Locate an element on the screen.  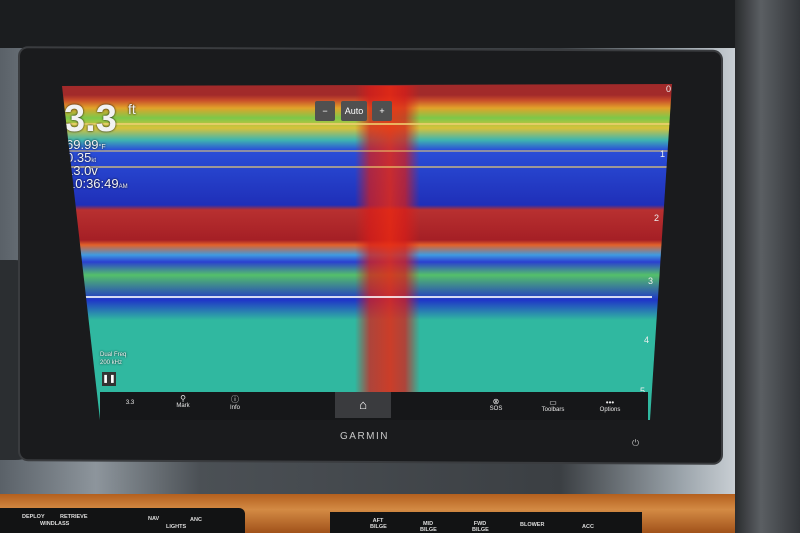
sos-label: SOS is located at coordinates (496, 409).